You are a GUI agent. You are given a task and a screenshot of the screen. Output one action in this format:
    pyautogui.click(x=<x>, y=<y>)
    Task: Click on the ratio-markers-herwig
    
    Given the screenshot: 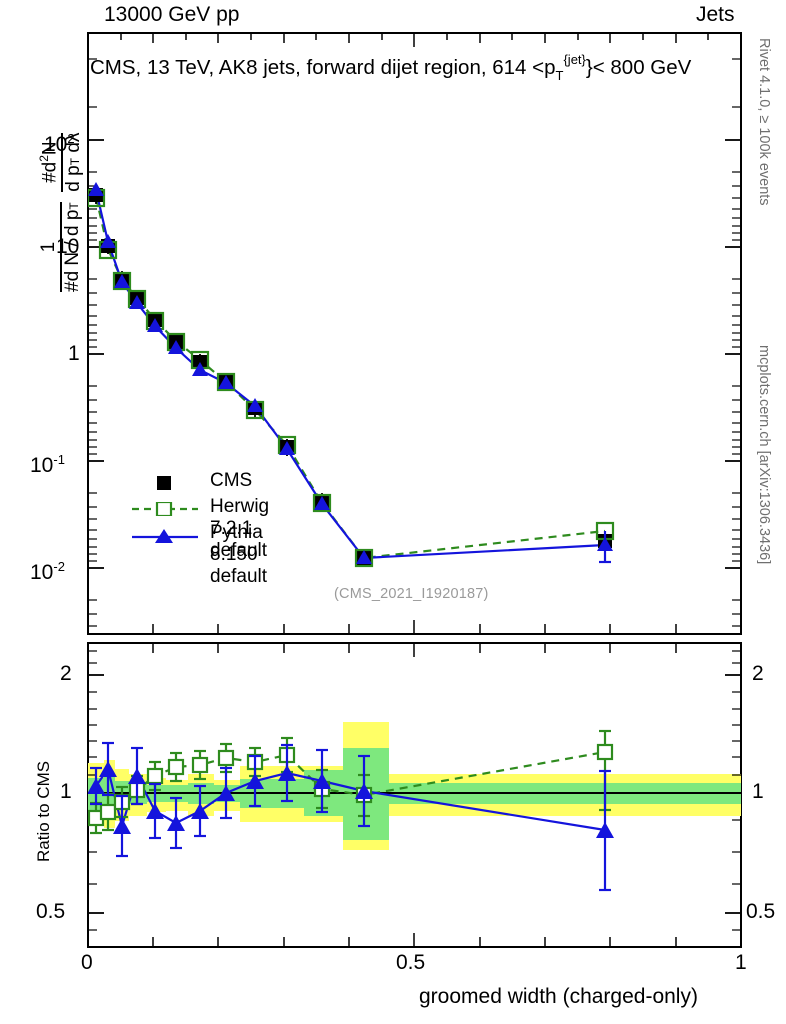 What is the action you would take?
    pyautogui.click(x=351, y=785)
    